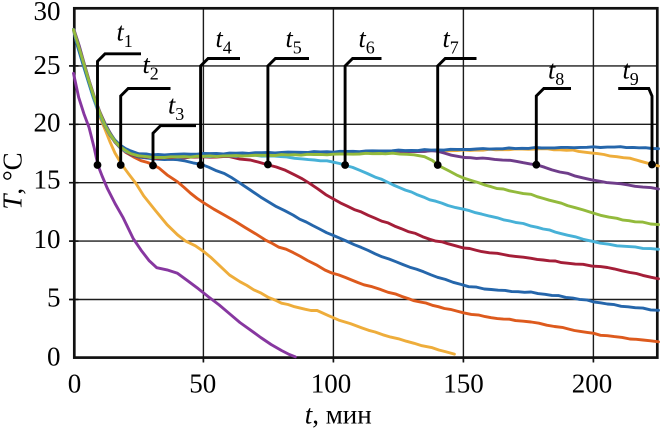 This screenshot has width=660, height=429. What do you see at coordinates (592, 384) in the screenshot?
I see `svg-text: 200` at bounding box center [592, 384].